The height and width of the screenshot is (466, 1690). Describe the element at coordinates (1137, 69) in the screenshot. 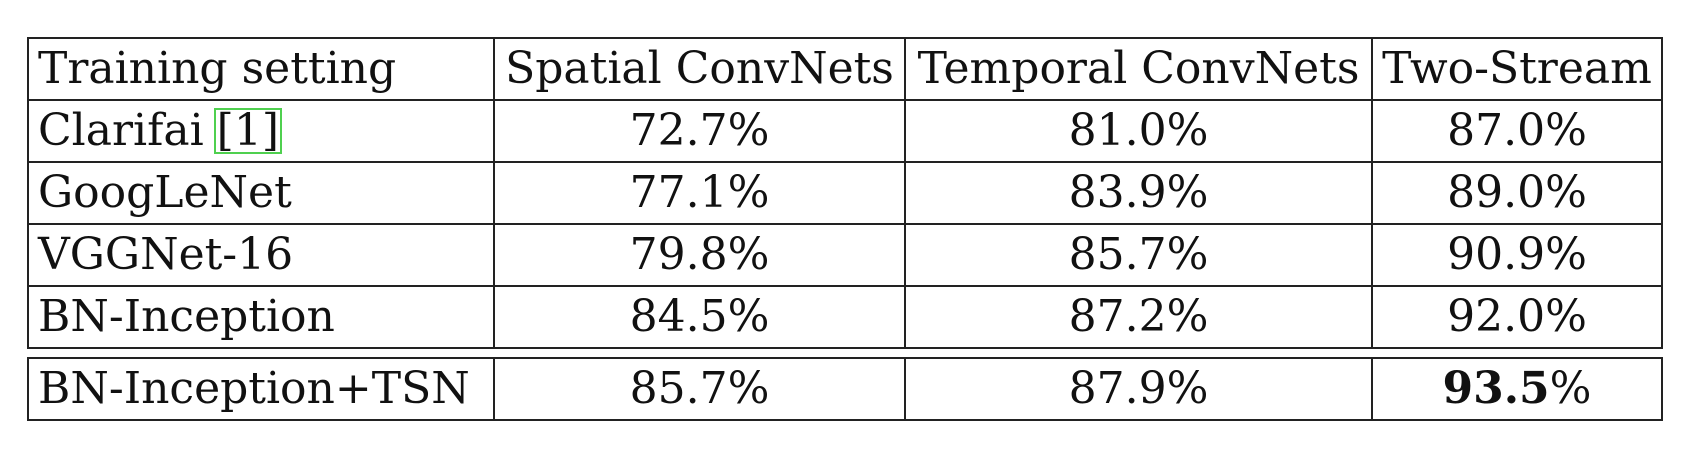

I see `header-temporal-convnets: Temporal ConvNets` at that location.